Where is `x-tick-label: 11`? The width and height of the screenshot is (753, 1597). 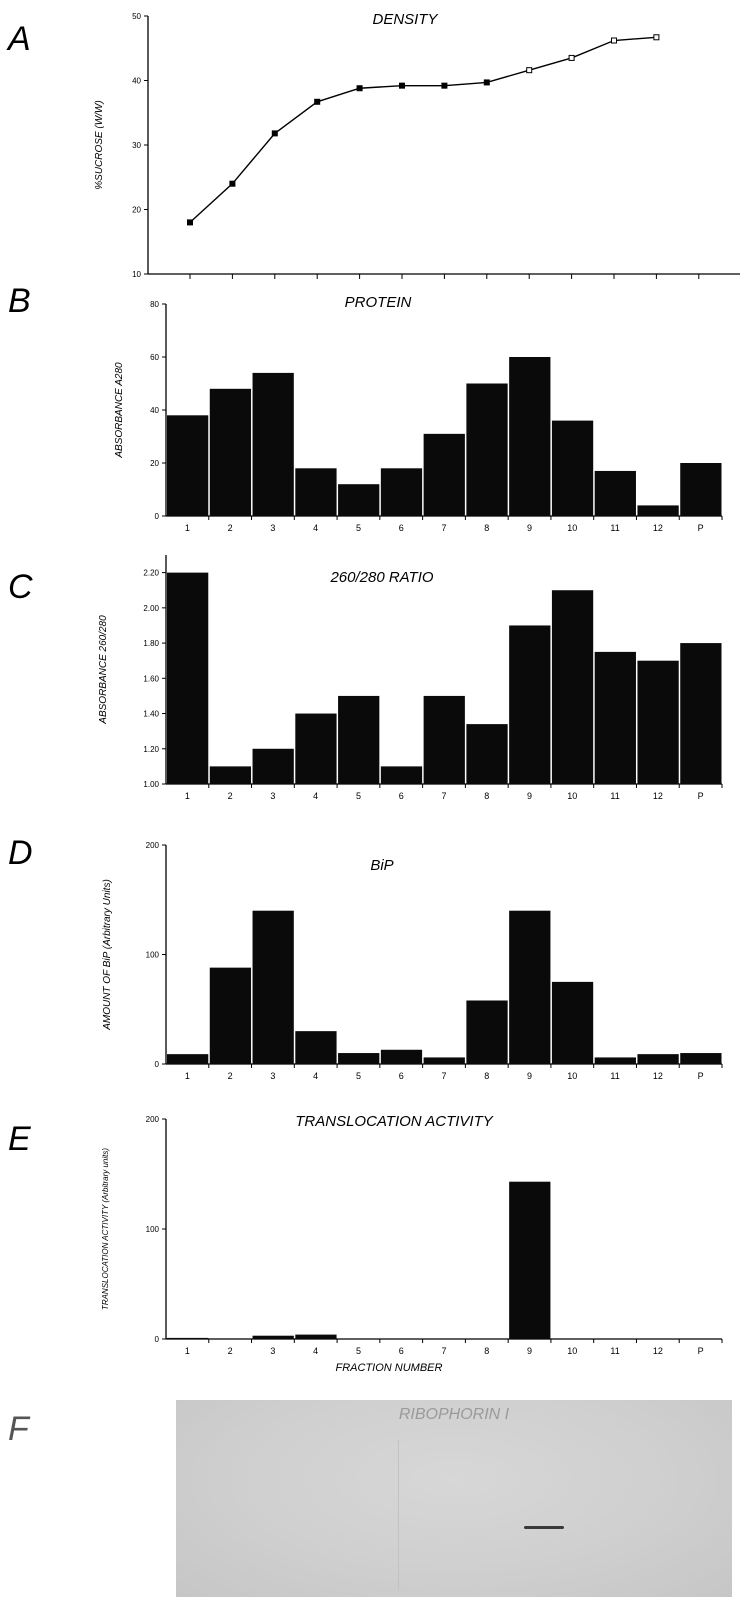 x-tick-label: 11 is located at coordinates (614, 1076).